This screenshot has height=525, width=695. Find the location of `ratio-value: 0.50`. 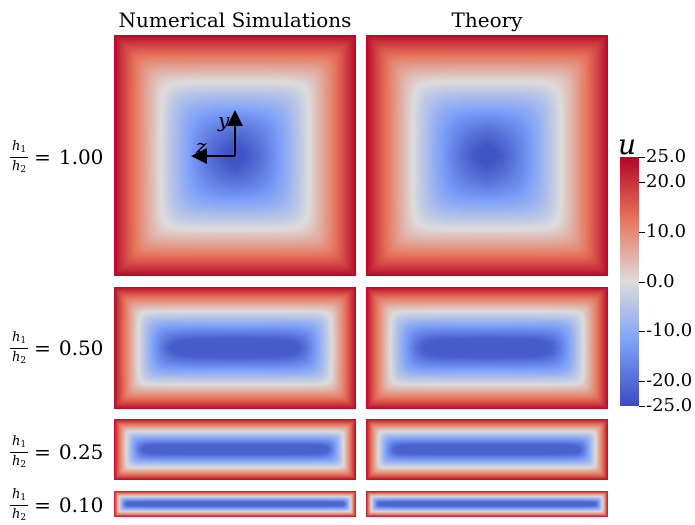

ratio-value: 0.50 is located at coordinates (81, 348).